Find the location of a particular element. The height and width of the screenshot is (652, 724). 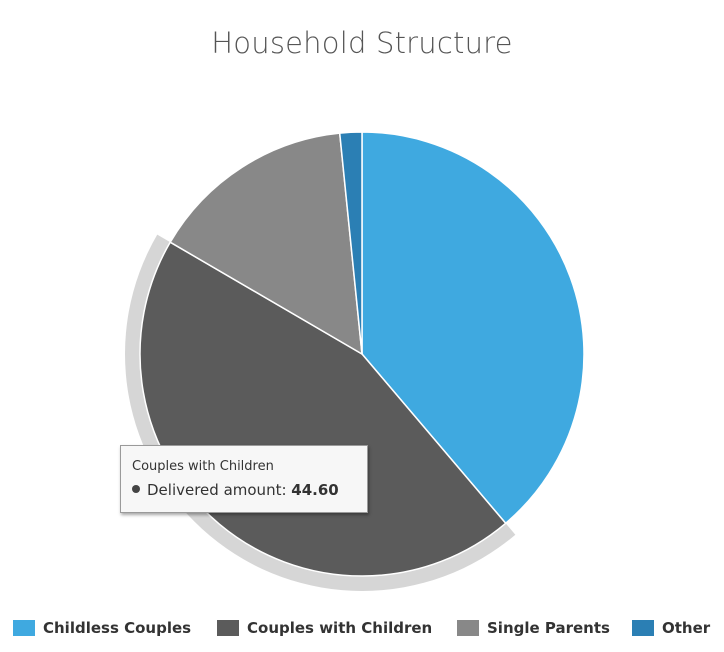

legend-item-childless-couples: Childless Couples is located at coordinates (102, 628).